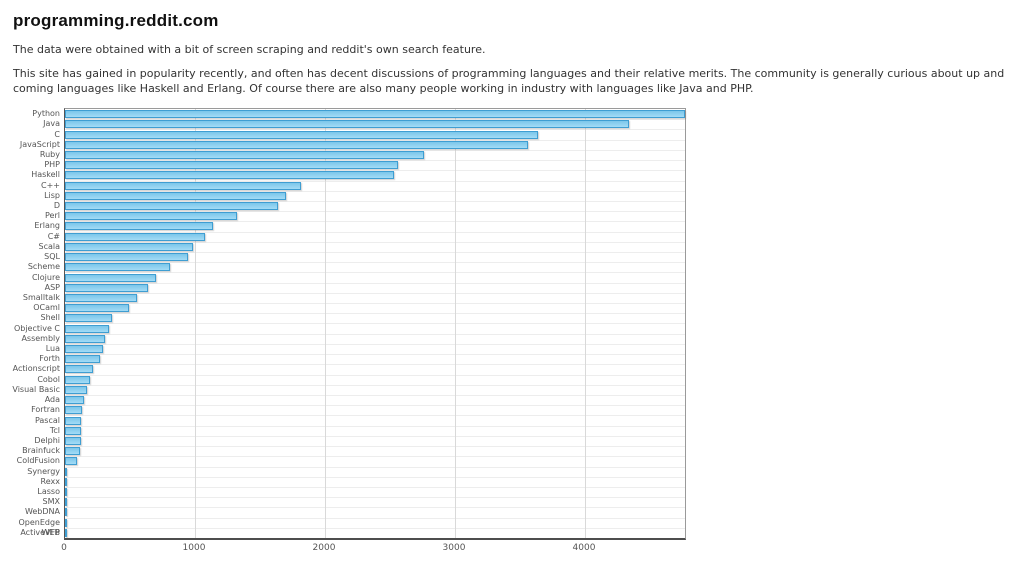 Image resolution: width=1022 pixels, height=566 pixels. What do you see at coordinates (45, 174) in the screenshot?
I see `y-tick-label: Haskell` at bounding box center [45, 174].